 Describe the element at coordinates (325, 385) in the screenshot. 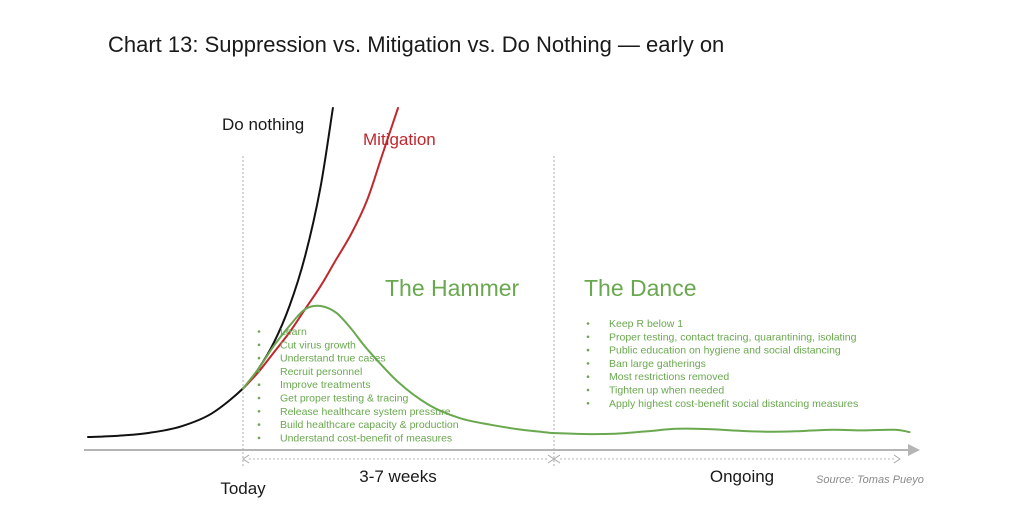

I see `the-hammer-bullet: Improve treatments` at that location.